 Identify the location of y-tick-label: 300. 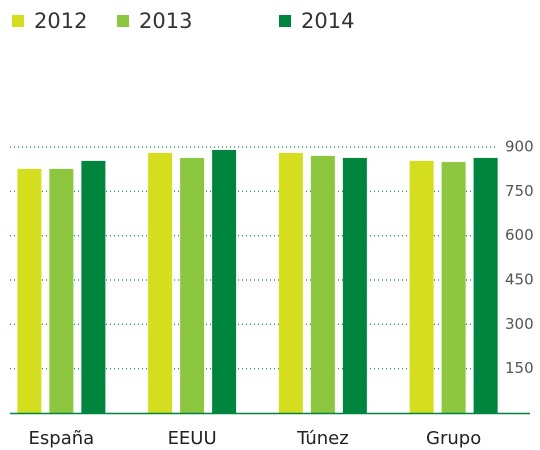
(519, 324).